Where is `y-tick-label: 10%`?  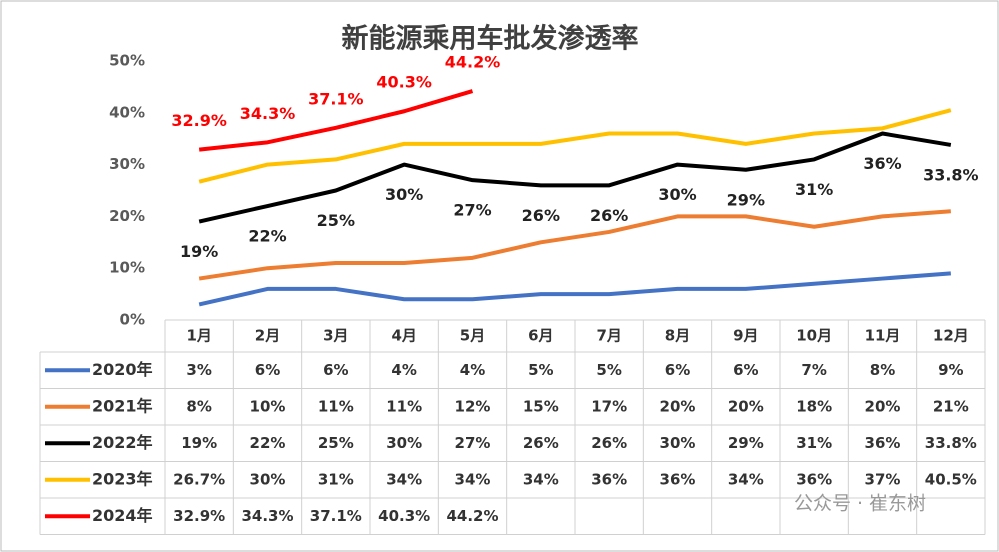 y-tick-label: 10% is located at coordinates (127, 268).